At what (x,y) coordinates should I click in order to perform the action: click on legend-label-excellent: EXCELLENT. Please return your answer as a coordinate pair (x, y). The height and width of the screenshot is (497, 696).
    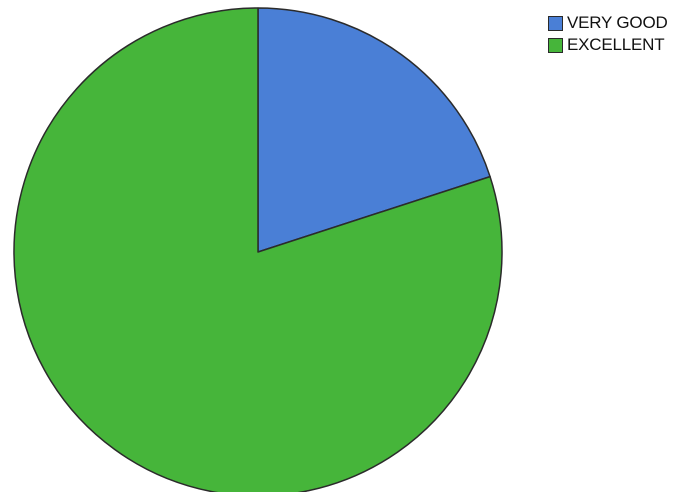
    Looking at the image, I should click on (616, 44).